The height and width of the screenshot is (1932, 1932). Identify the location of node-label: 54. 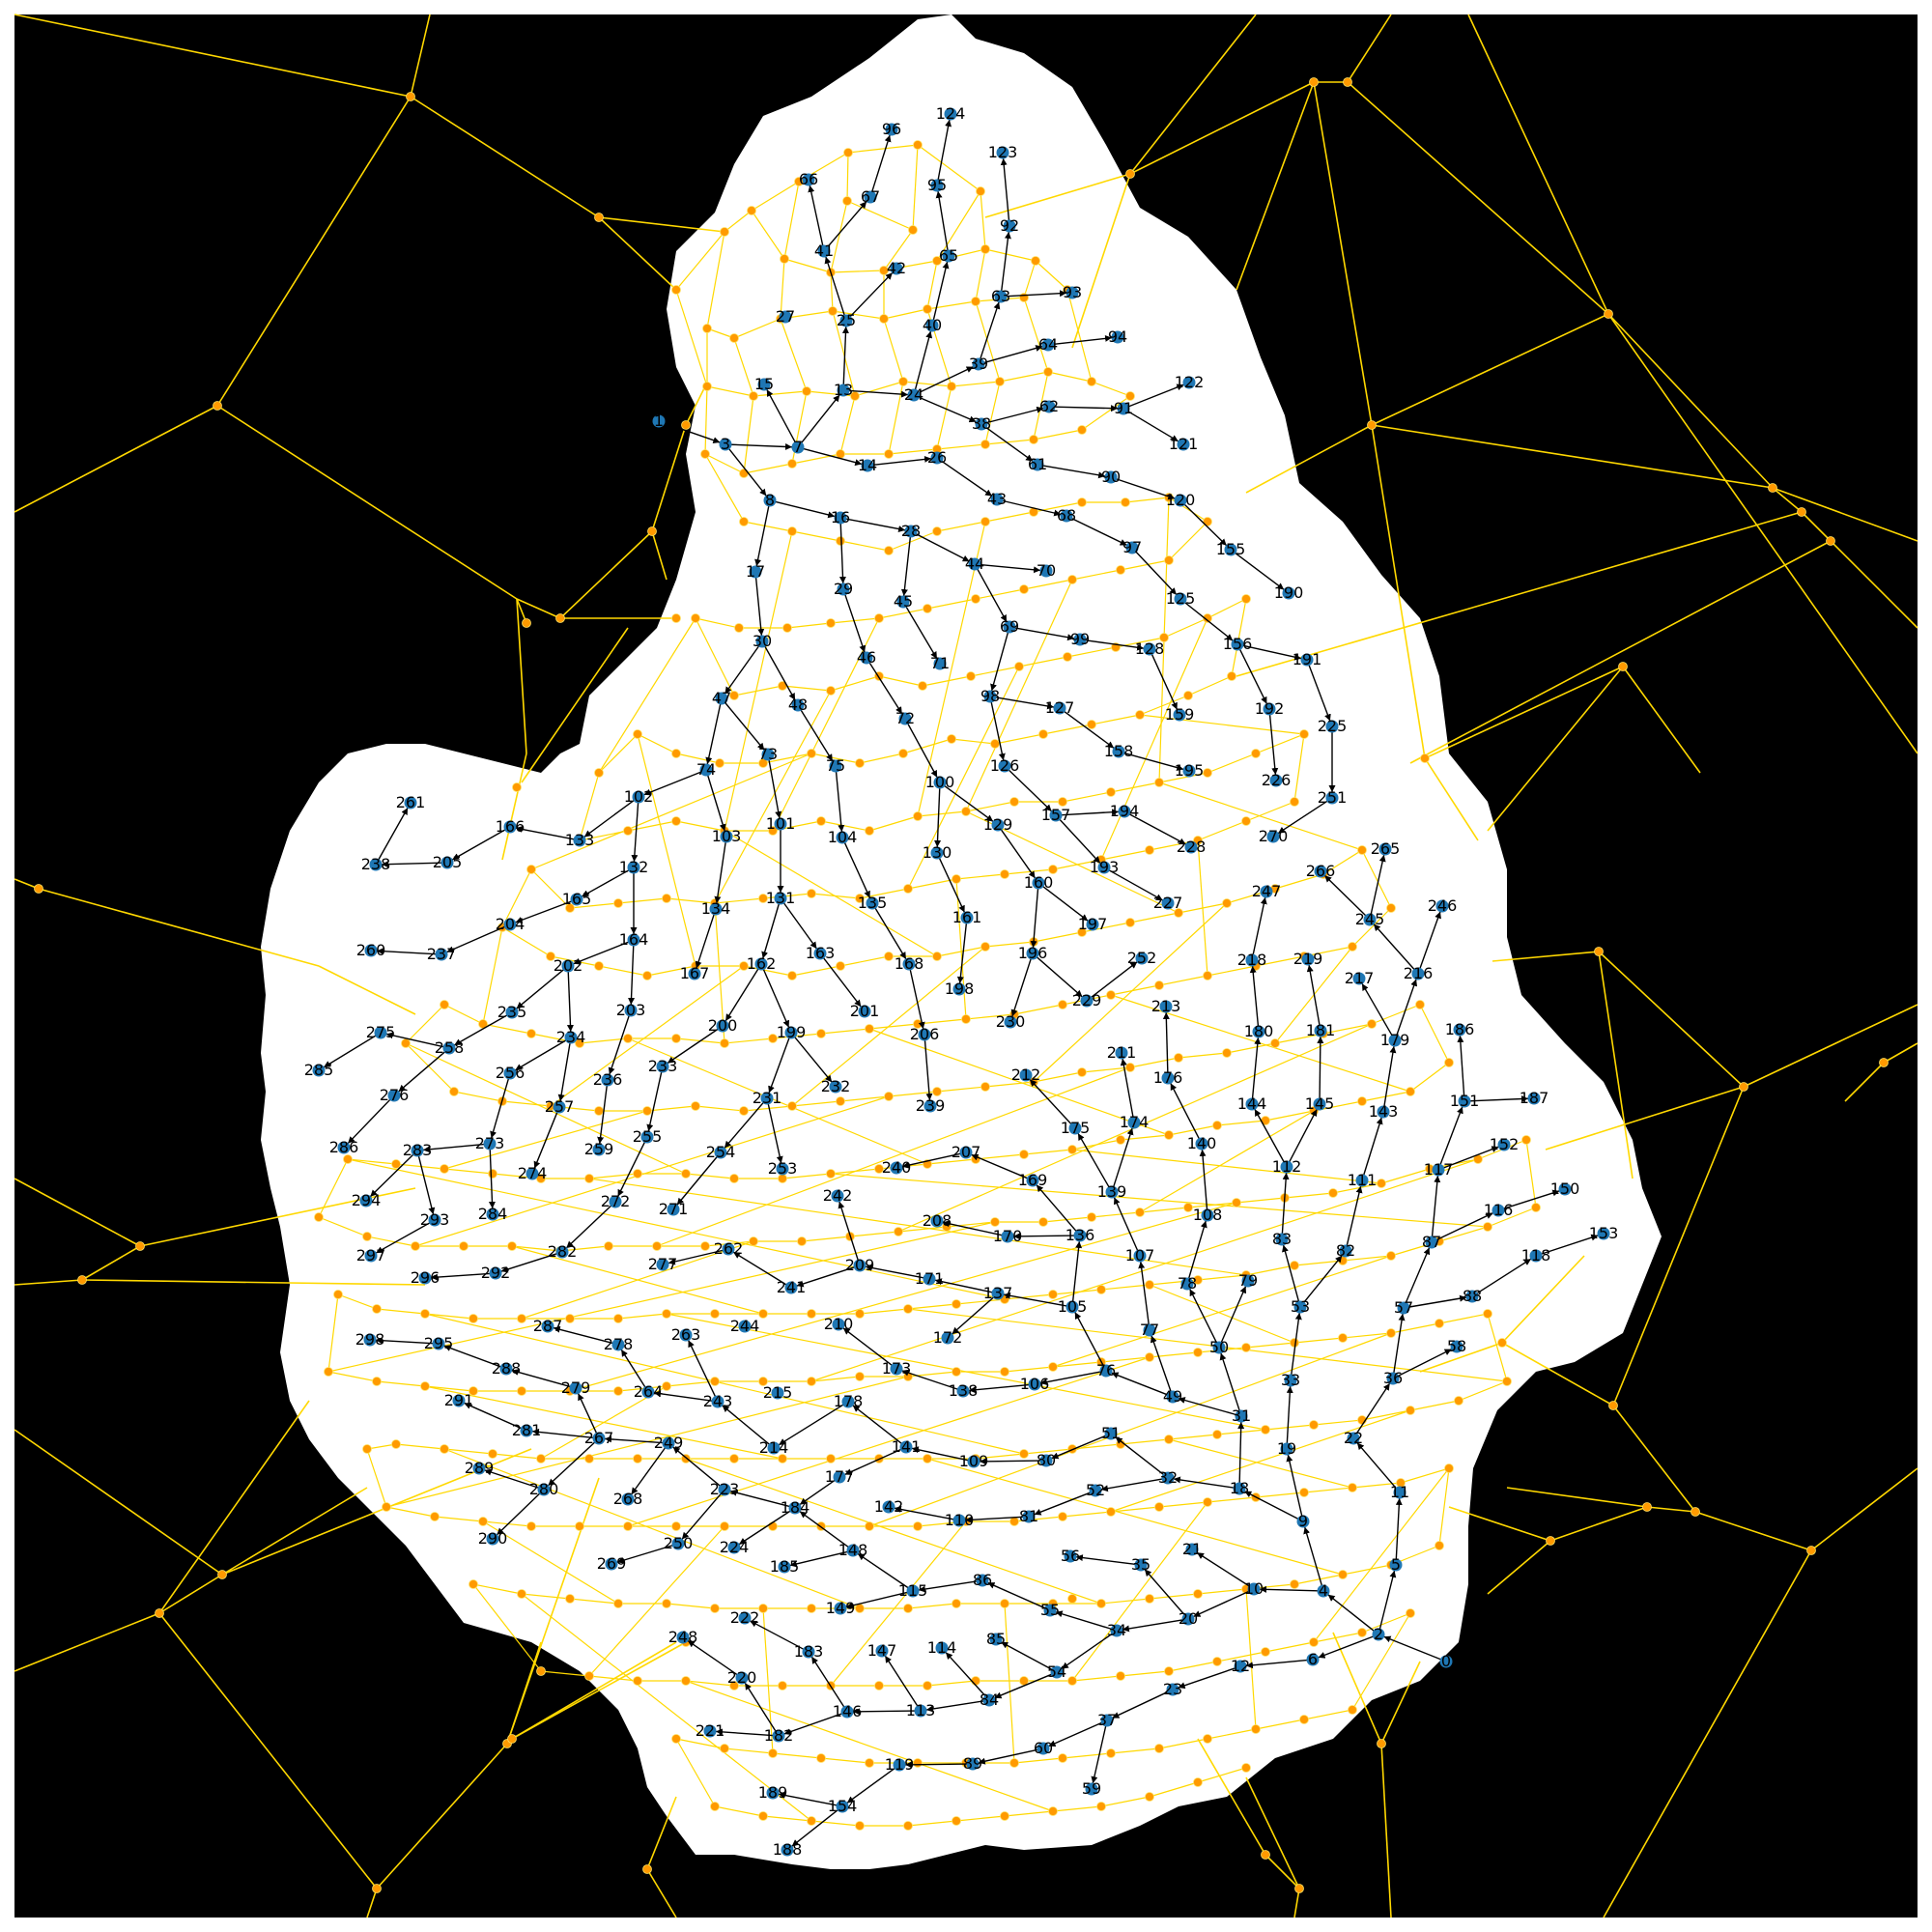
(1056, 1671).